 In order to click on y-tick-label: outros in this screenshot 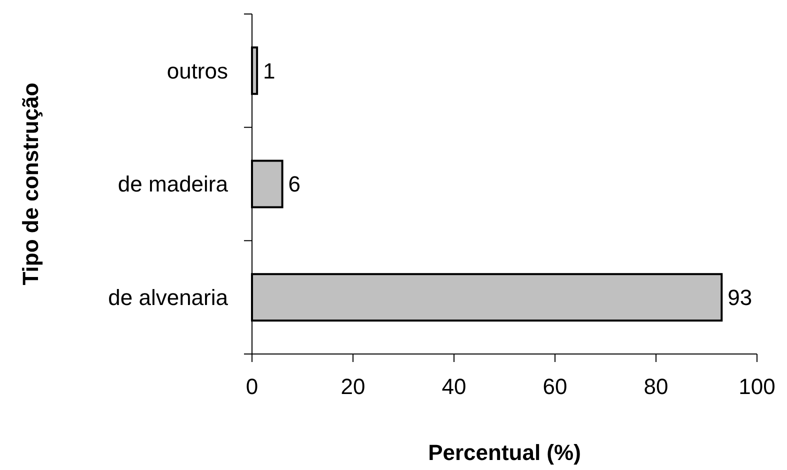, I will do `click(197, 71)`.